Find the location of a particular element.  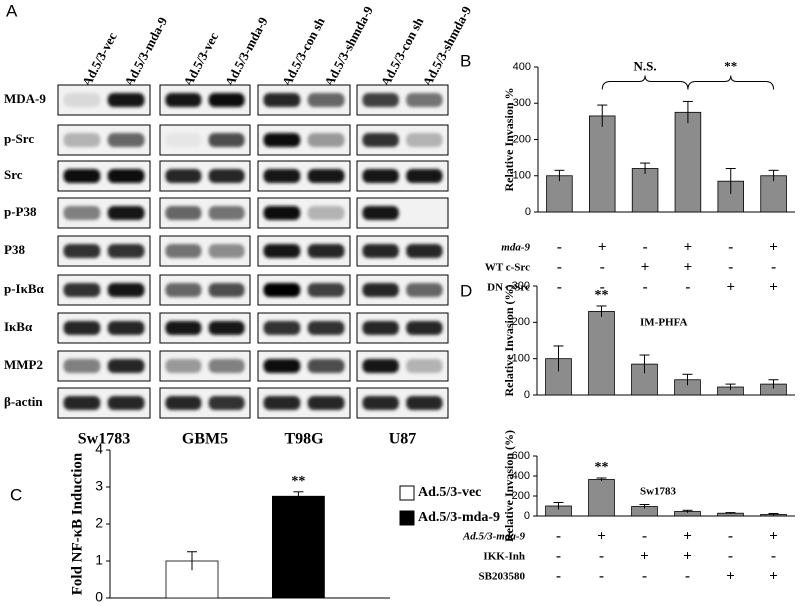

y-tick-label: 2 is located at coordinates (99, 523).